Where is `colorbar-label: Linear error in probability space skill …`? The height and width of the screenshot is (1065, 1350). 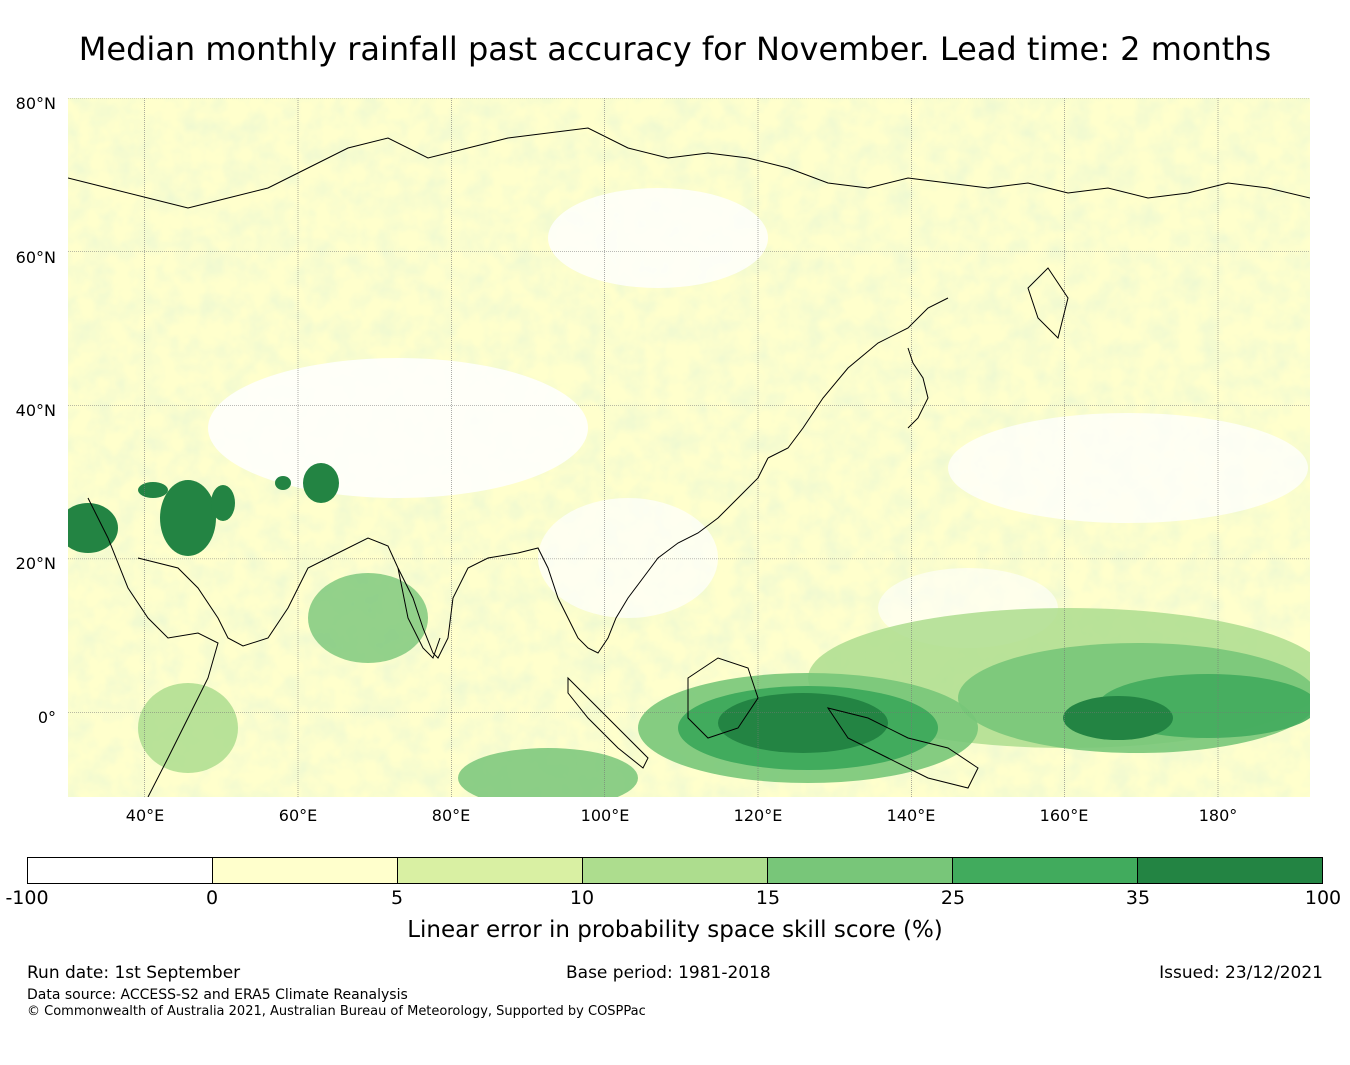
colorbar-label: Linear error in probability space skill … is located at coordinates (675, 930).